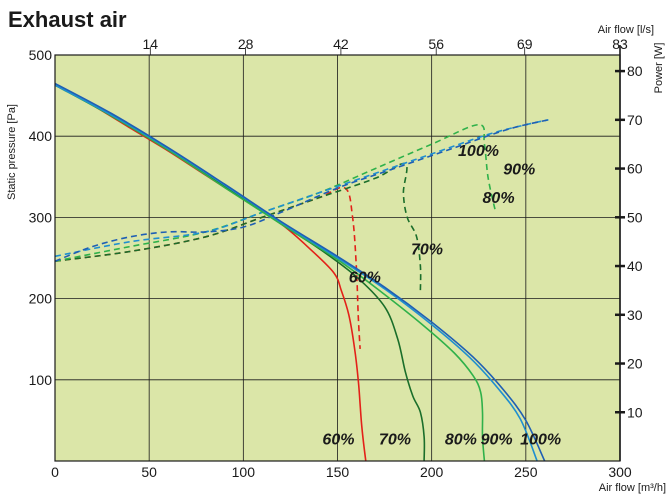 This screenshot has height=497, width=670. What do you see at coordinates (635, 266) in the screenshot?
I see `y-right-tick-label: 40` at bounding box center [635, 266].